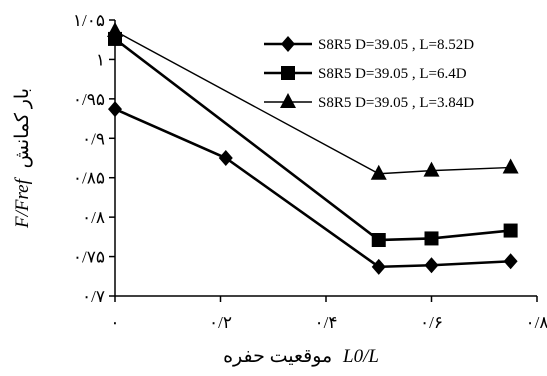  I want to click on legend-entry: S8R5 D=39.05 , L=8.52D, so click(369, 44).